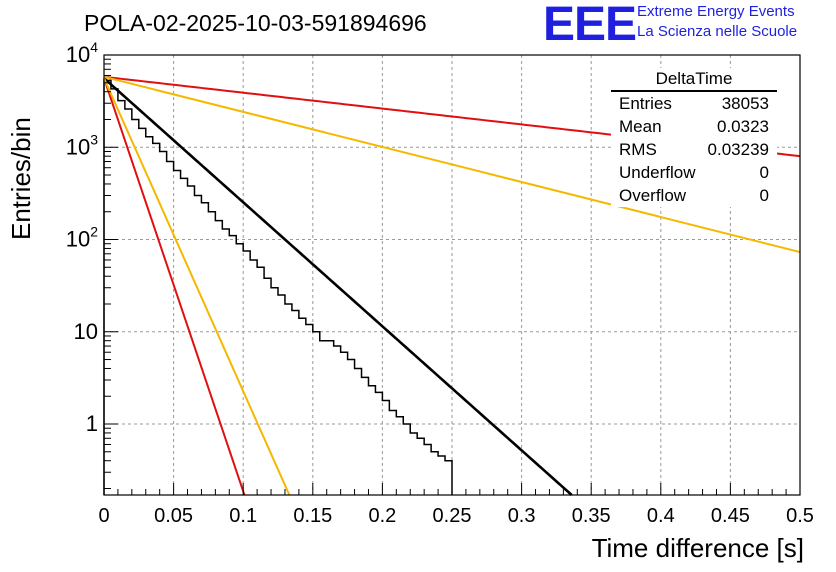  Describe the element at coordinates (312, 516) in the screenshot. I see `x-tick-label: 0.15` at that location.